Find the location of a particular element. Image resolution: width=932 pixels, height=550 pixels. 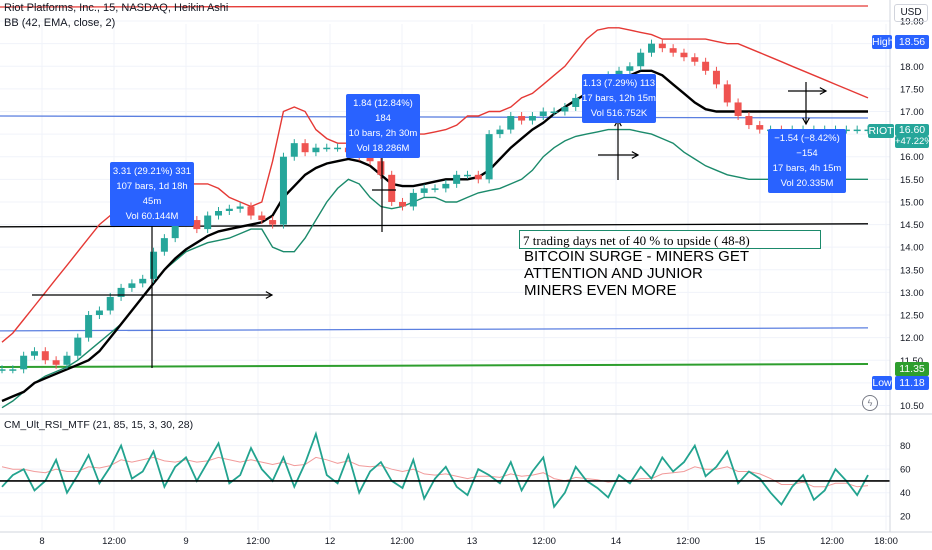

price-tick-label: 19.00 is located at coordinates (912, 22).